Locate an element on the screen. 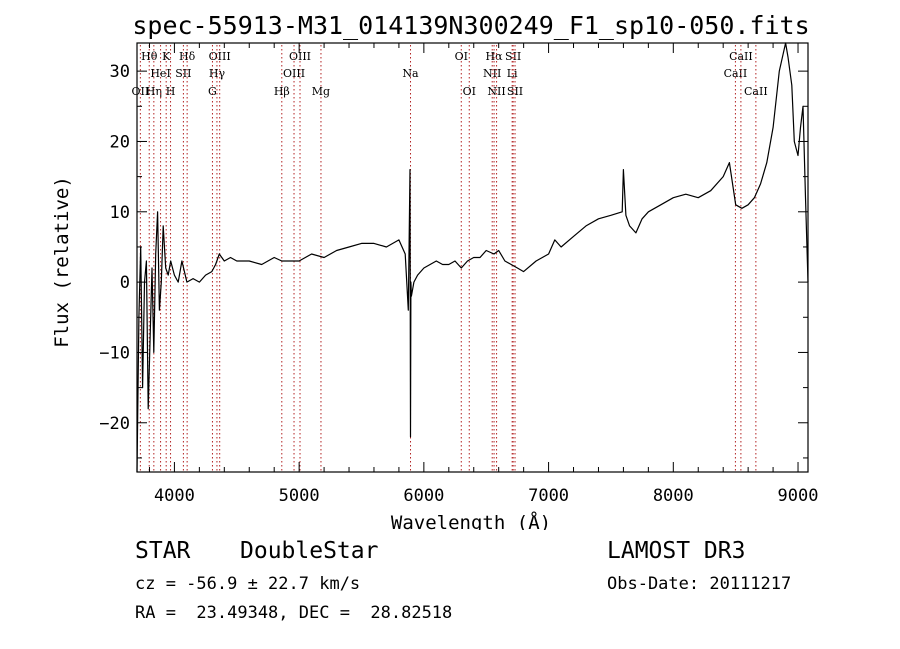  line-marker-label: OII is located at coordinates (141, 91).